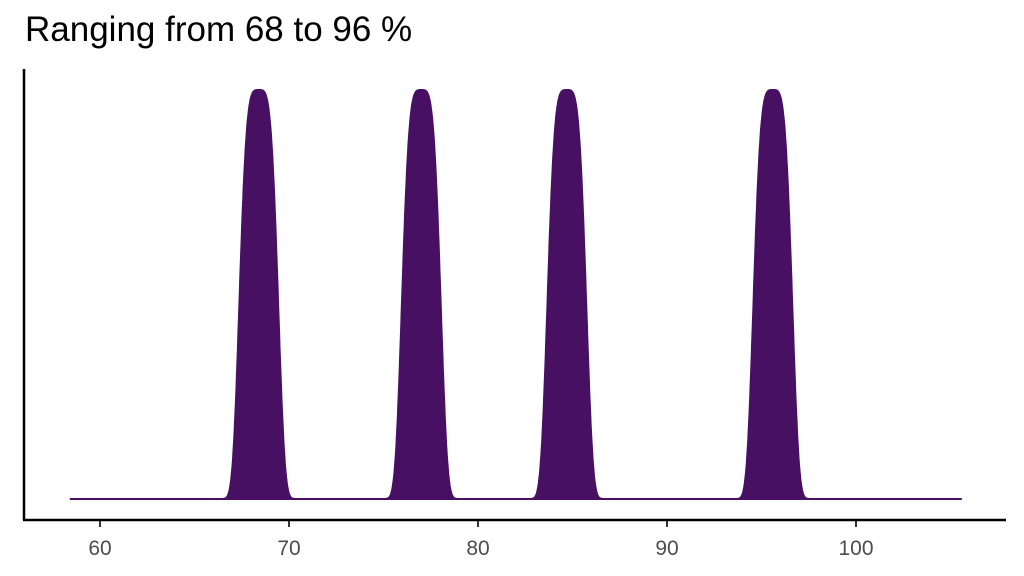 The height and width of the screenshot is (576, 1024). I want to click on chart-title: Ranging from 68 to 96 %, so click(219, 29).